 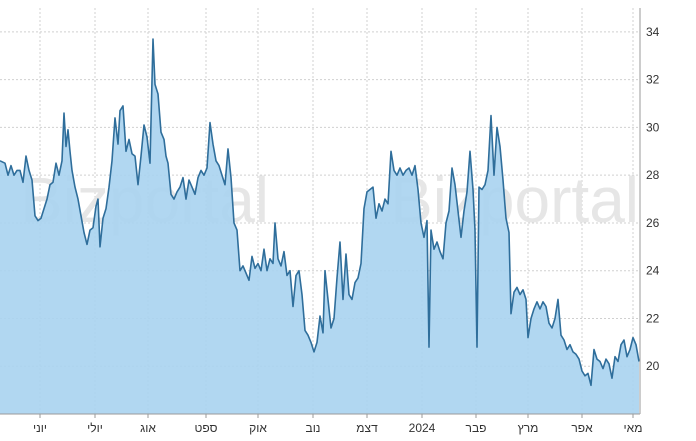 I want to click on x-tick-label-6: דצמ, so click(x=367, y=428).